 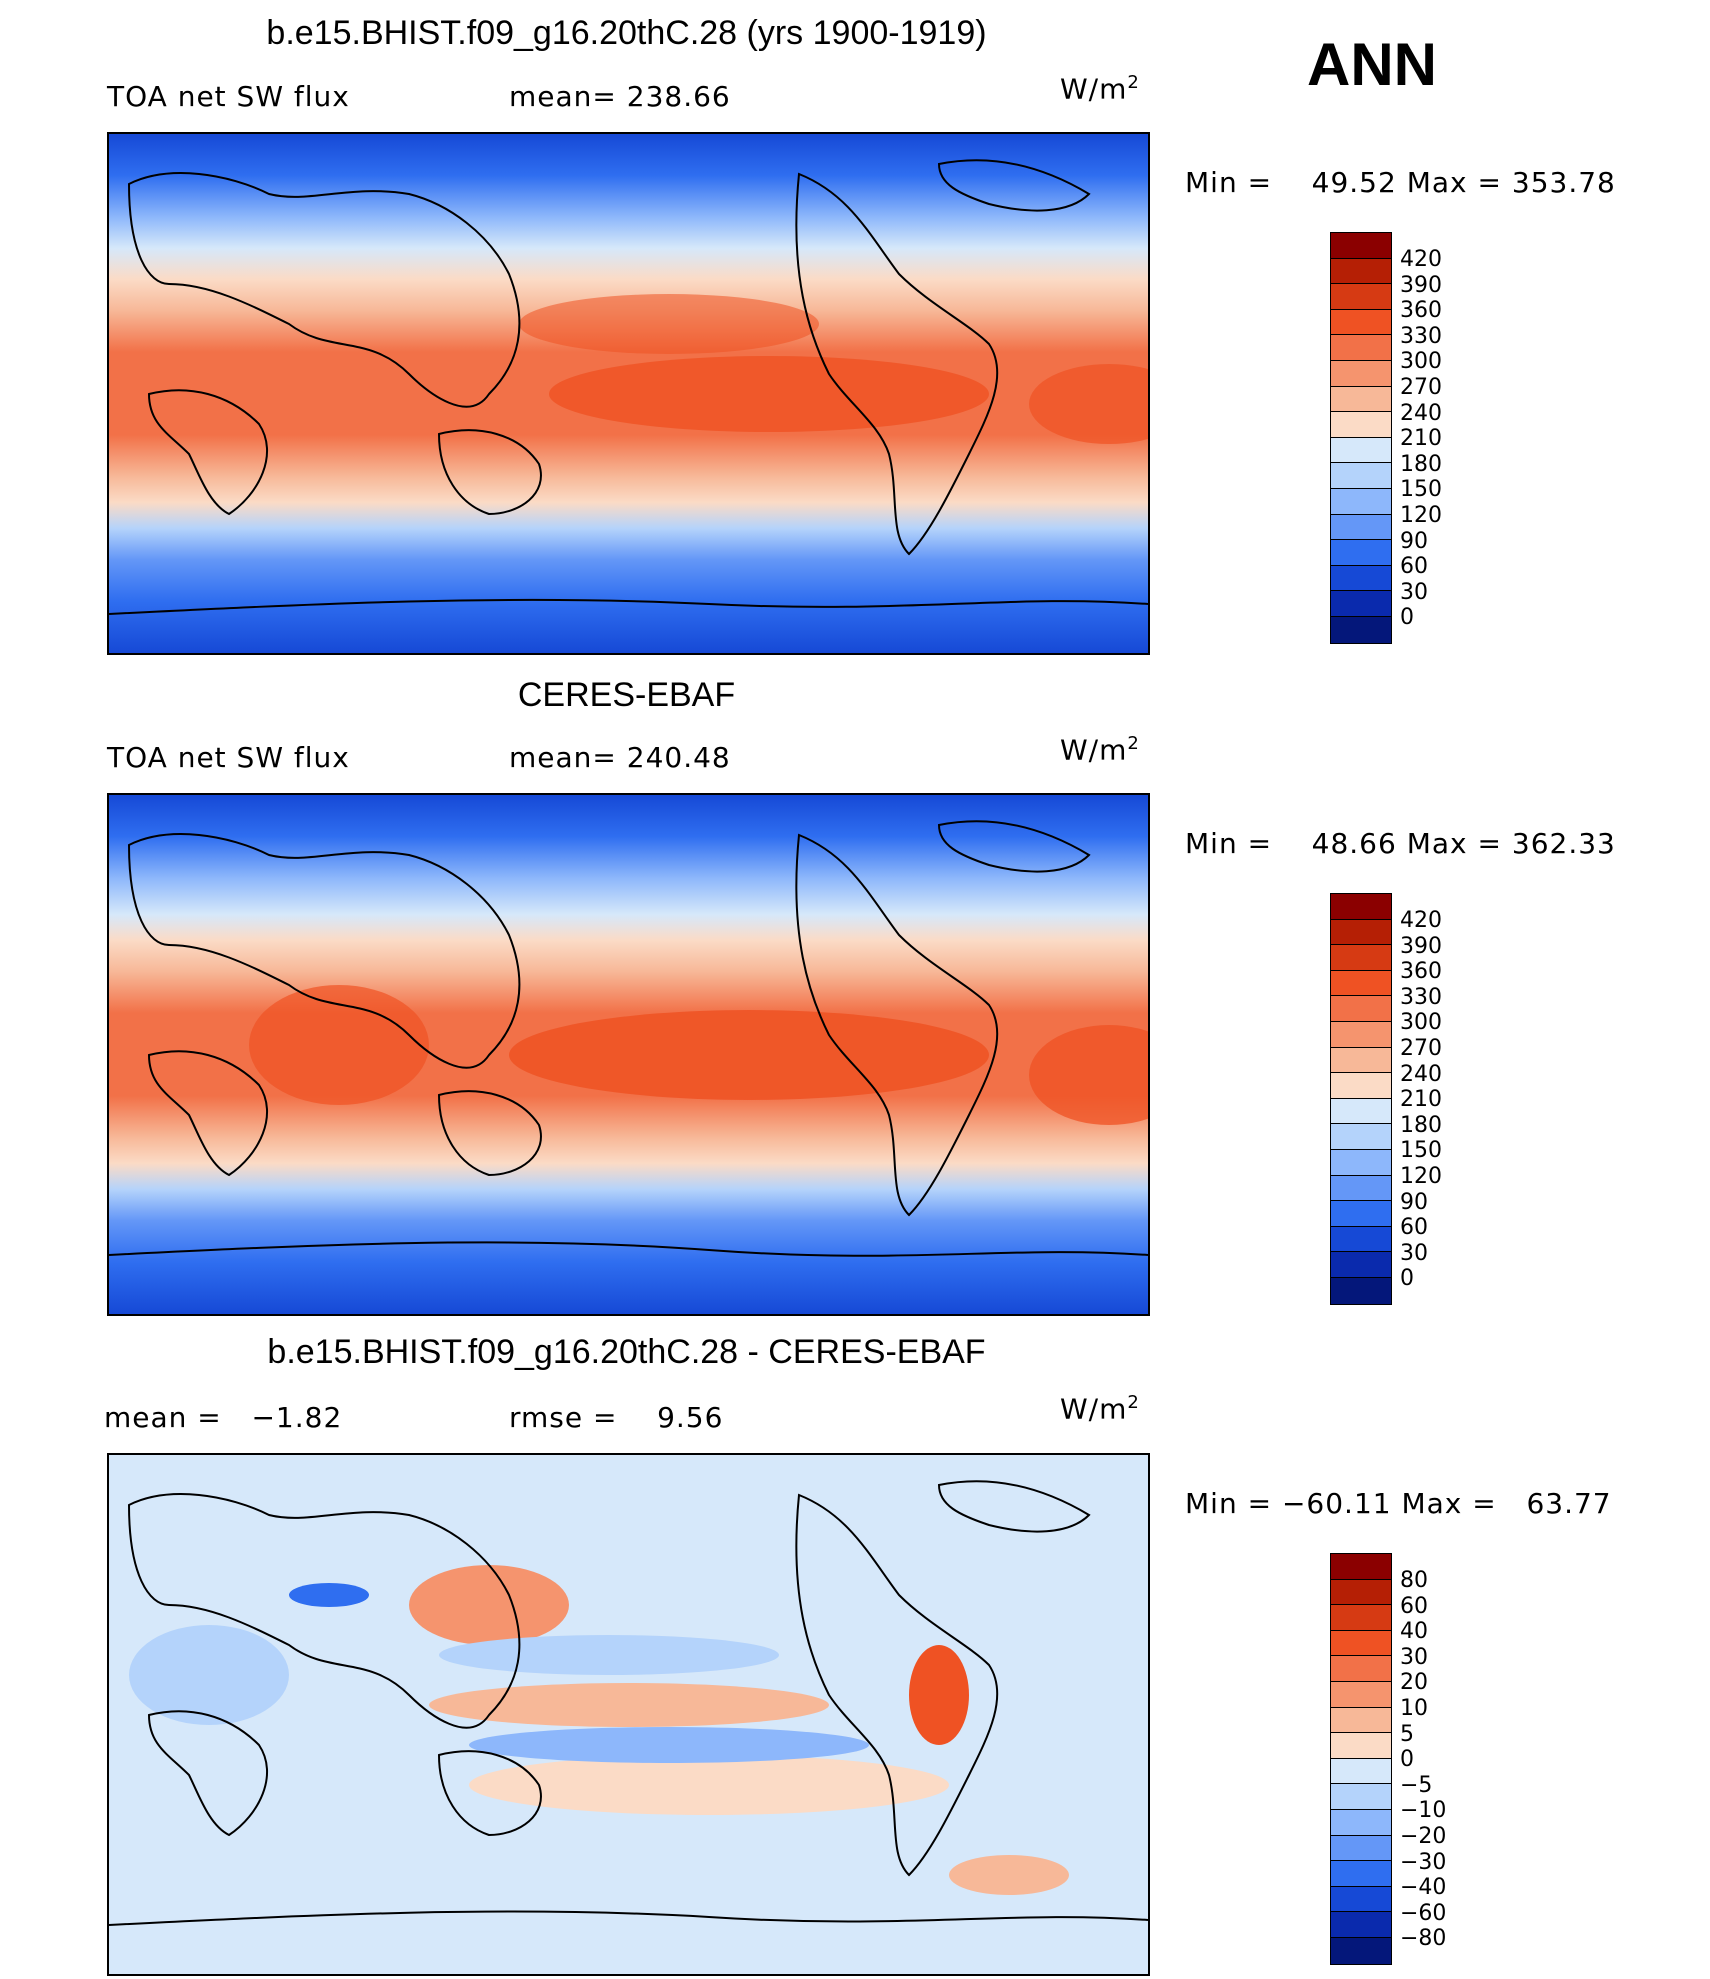 What do you see at coordinates (1398, 1503) in the screenshot?
I see `panel-diff-min-max: Min = −60.11 Max = 63.77` at bounding box center [1398, 1503].